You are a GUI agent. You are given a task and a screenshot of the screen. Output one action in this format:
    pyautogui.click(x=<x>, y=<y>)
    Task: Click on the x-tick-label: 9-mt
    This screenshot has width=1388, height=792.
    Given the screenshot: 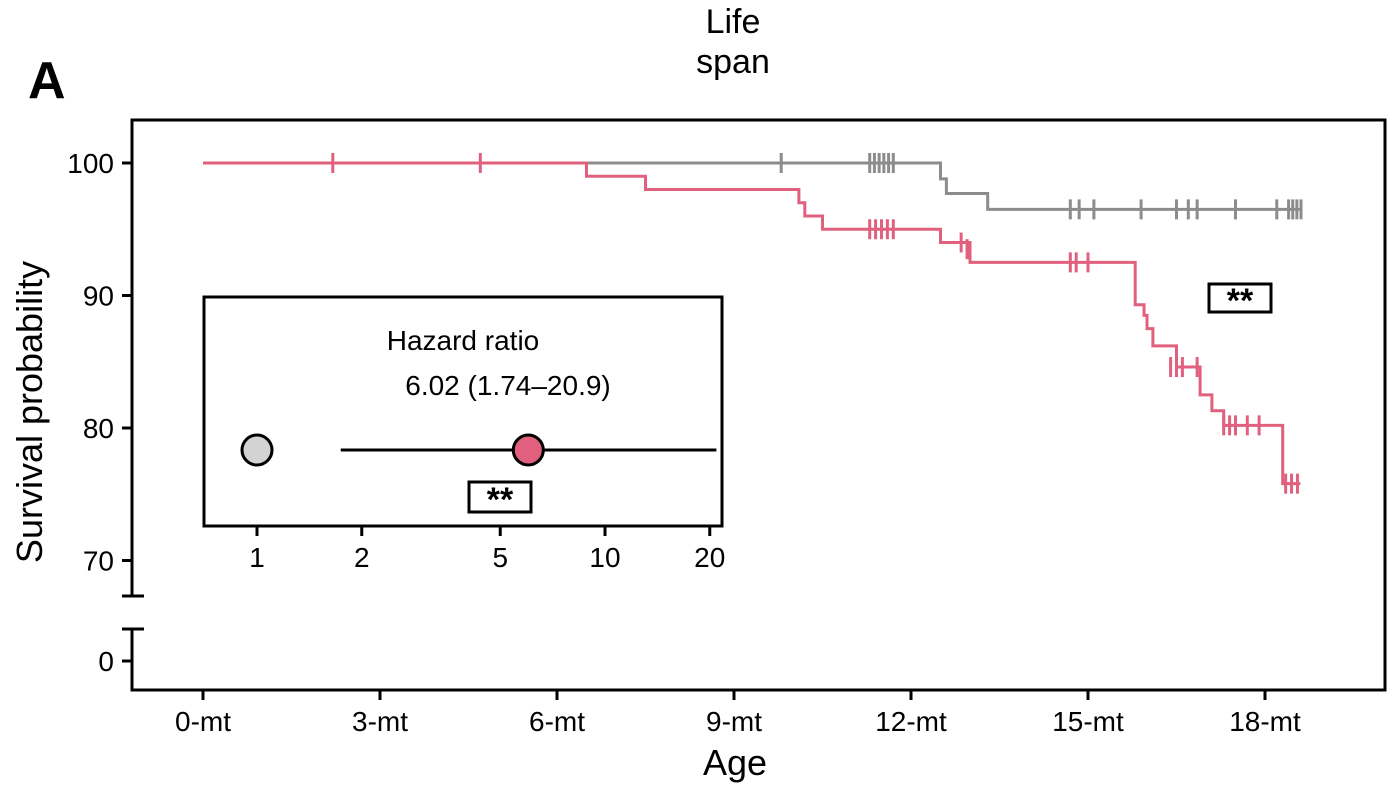 What is the action you would take?
    pyautogui.click(x=734, y=721)
    